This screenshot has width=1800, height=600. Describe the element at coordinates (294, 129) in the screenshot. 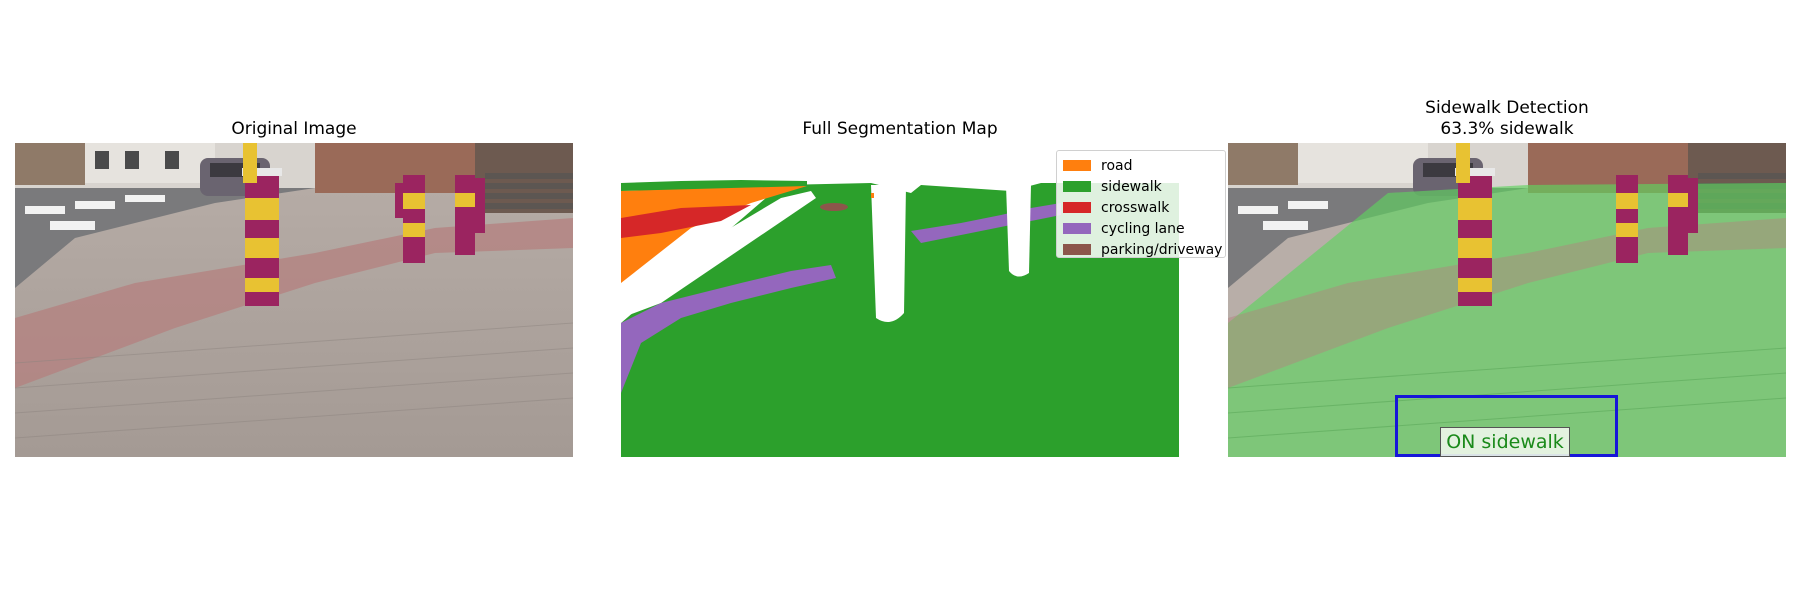

I see `original-image-title: Original Image` at that location.